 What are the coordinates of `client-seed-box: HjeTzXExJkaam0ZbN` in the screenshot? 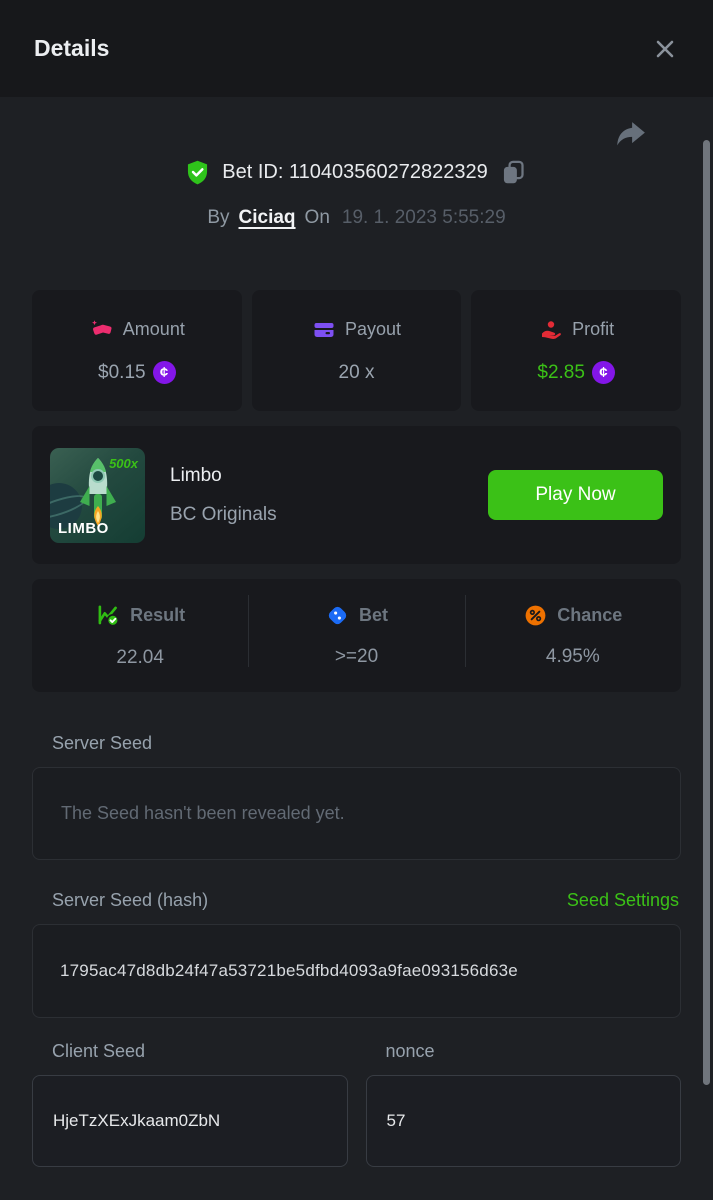 It's located at (190, 1121).